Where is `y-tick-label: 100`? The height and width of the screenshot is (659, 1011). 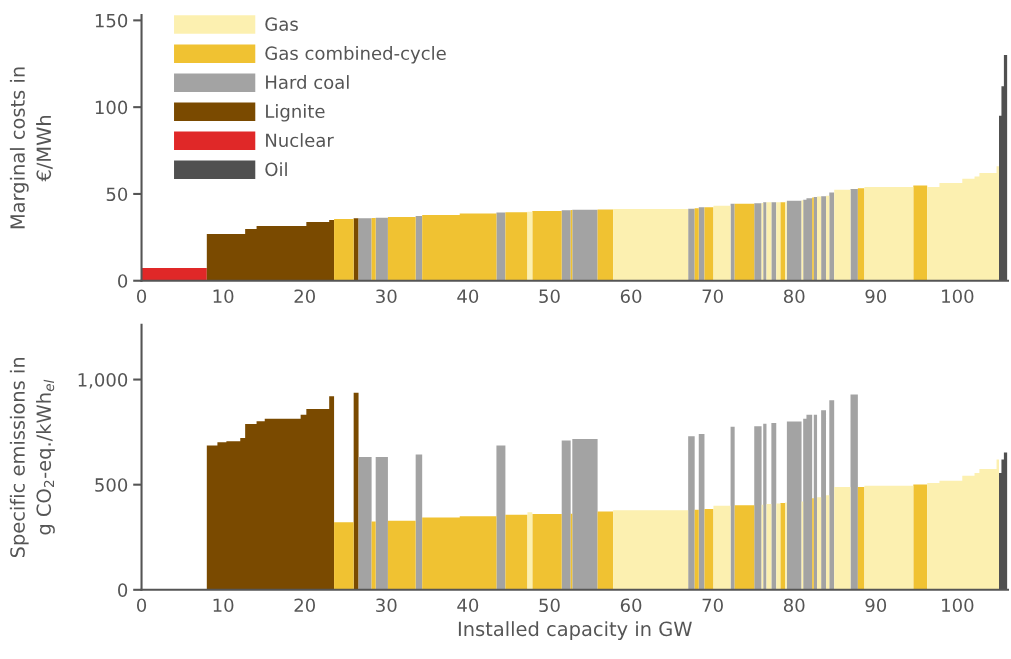
y-tick-label: 100 is located at coordinates (111, 107).